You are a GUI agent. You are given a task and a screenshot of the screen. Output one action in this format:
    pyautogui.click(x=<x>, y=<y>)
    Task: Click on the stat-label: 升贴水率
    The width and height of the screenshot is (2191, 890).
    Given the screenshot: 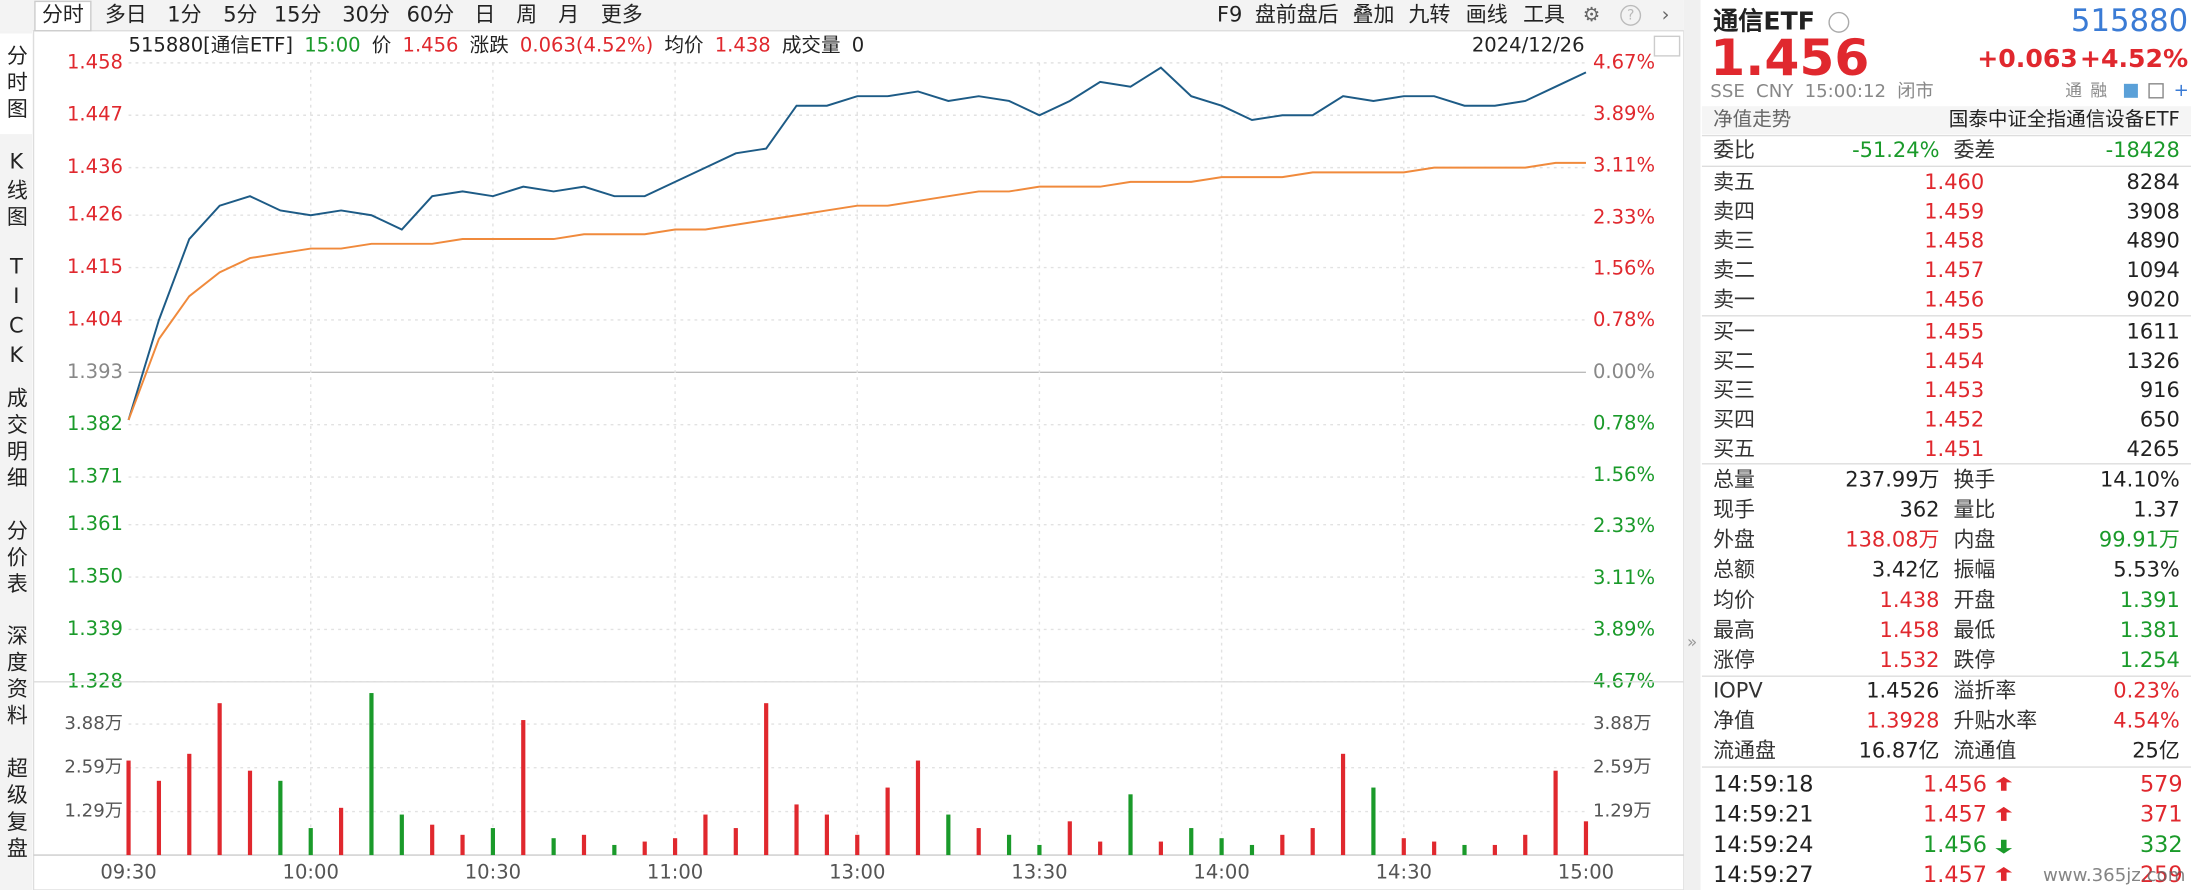 What is the action you would take?
    pyautogui.click(x=1995, y=721)
    